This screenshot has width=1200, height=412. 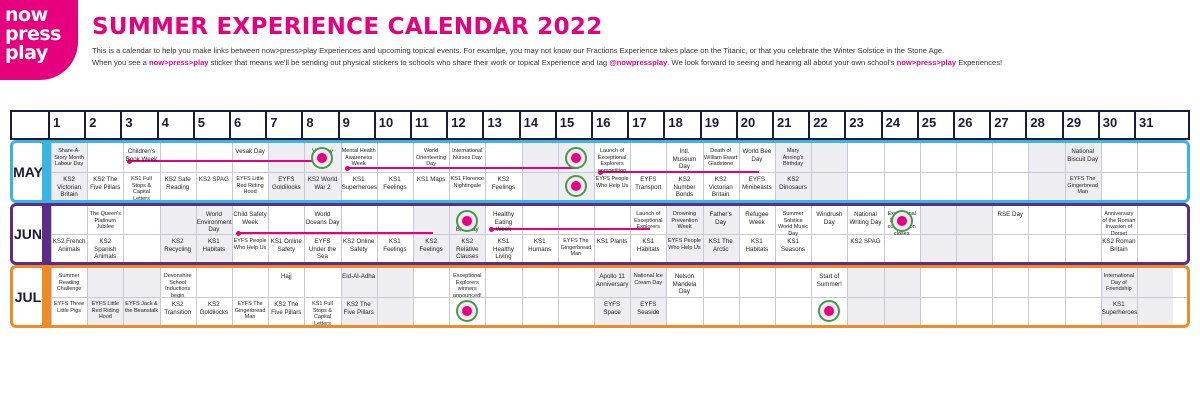 I want to click on day-header-31: 31, so click(x=1152, y=125).